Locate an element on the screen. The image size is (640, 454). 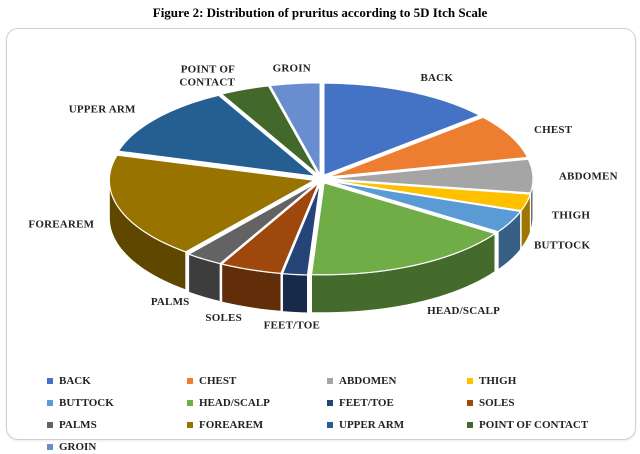
pie-slice-buttock is located at coordinates (424, 206).